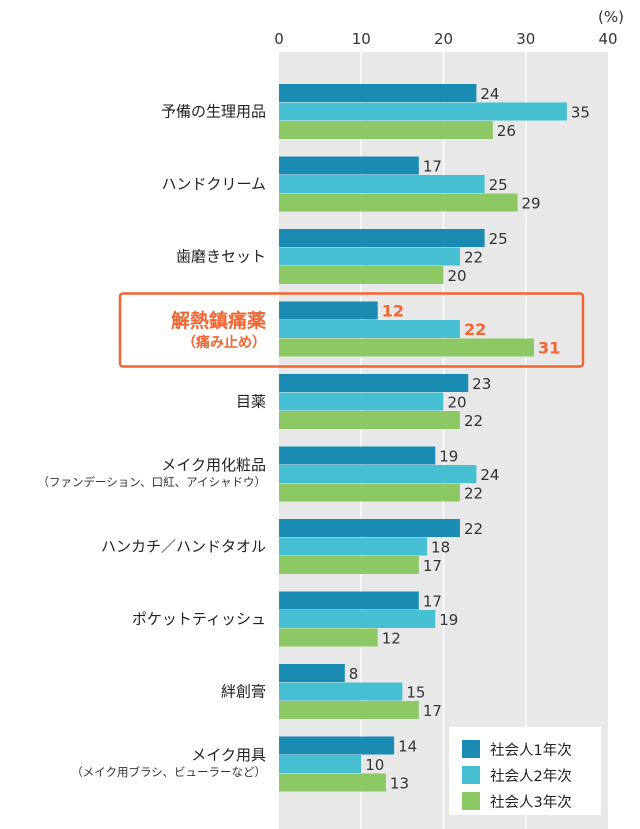  What do you see at coordinates (481, 384) in the screenshot?
I see `data-label: 23` at bounding box center [481, 384].